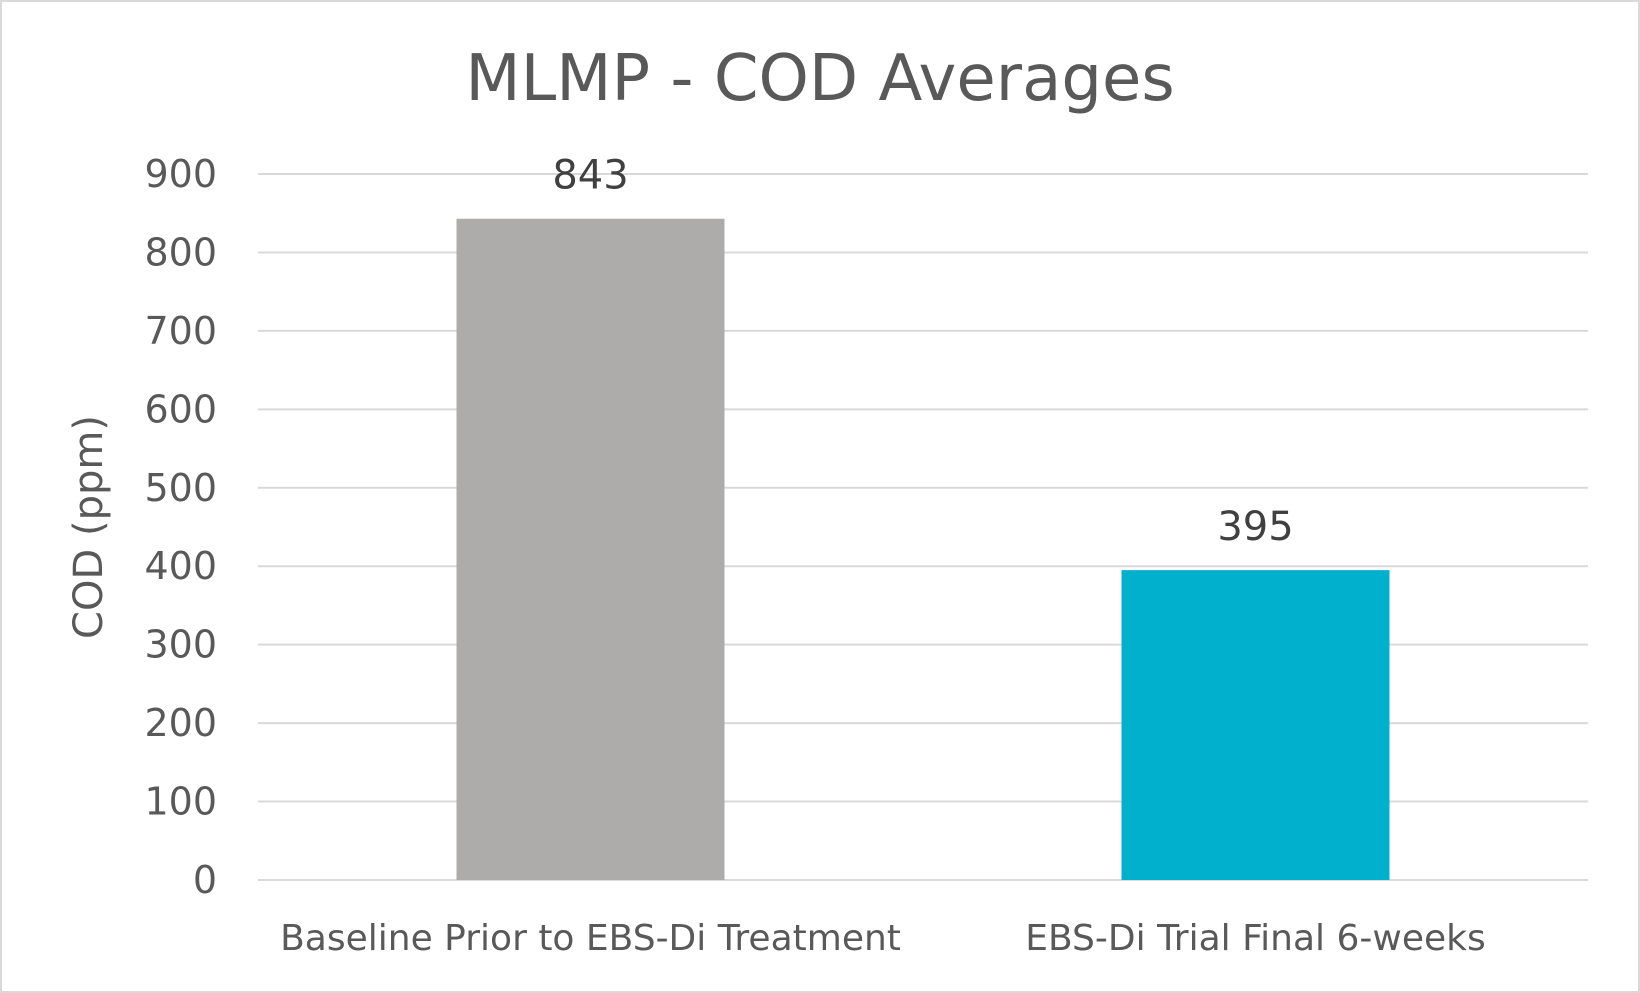  What do you see at coordinates (590, 176) in the screenshot?
I see `data-label: 843` at bounding box center [590, 176].